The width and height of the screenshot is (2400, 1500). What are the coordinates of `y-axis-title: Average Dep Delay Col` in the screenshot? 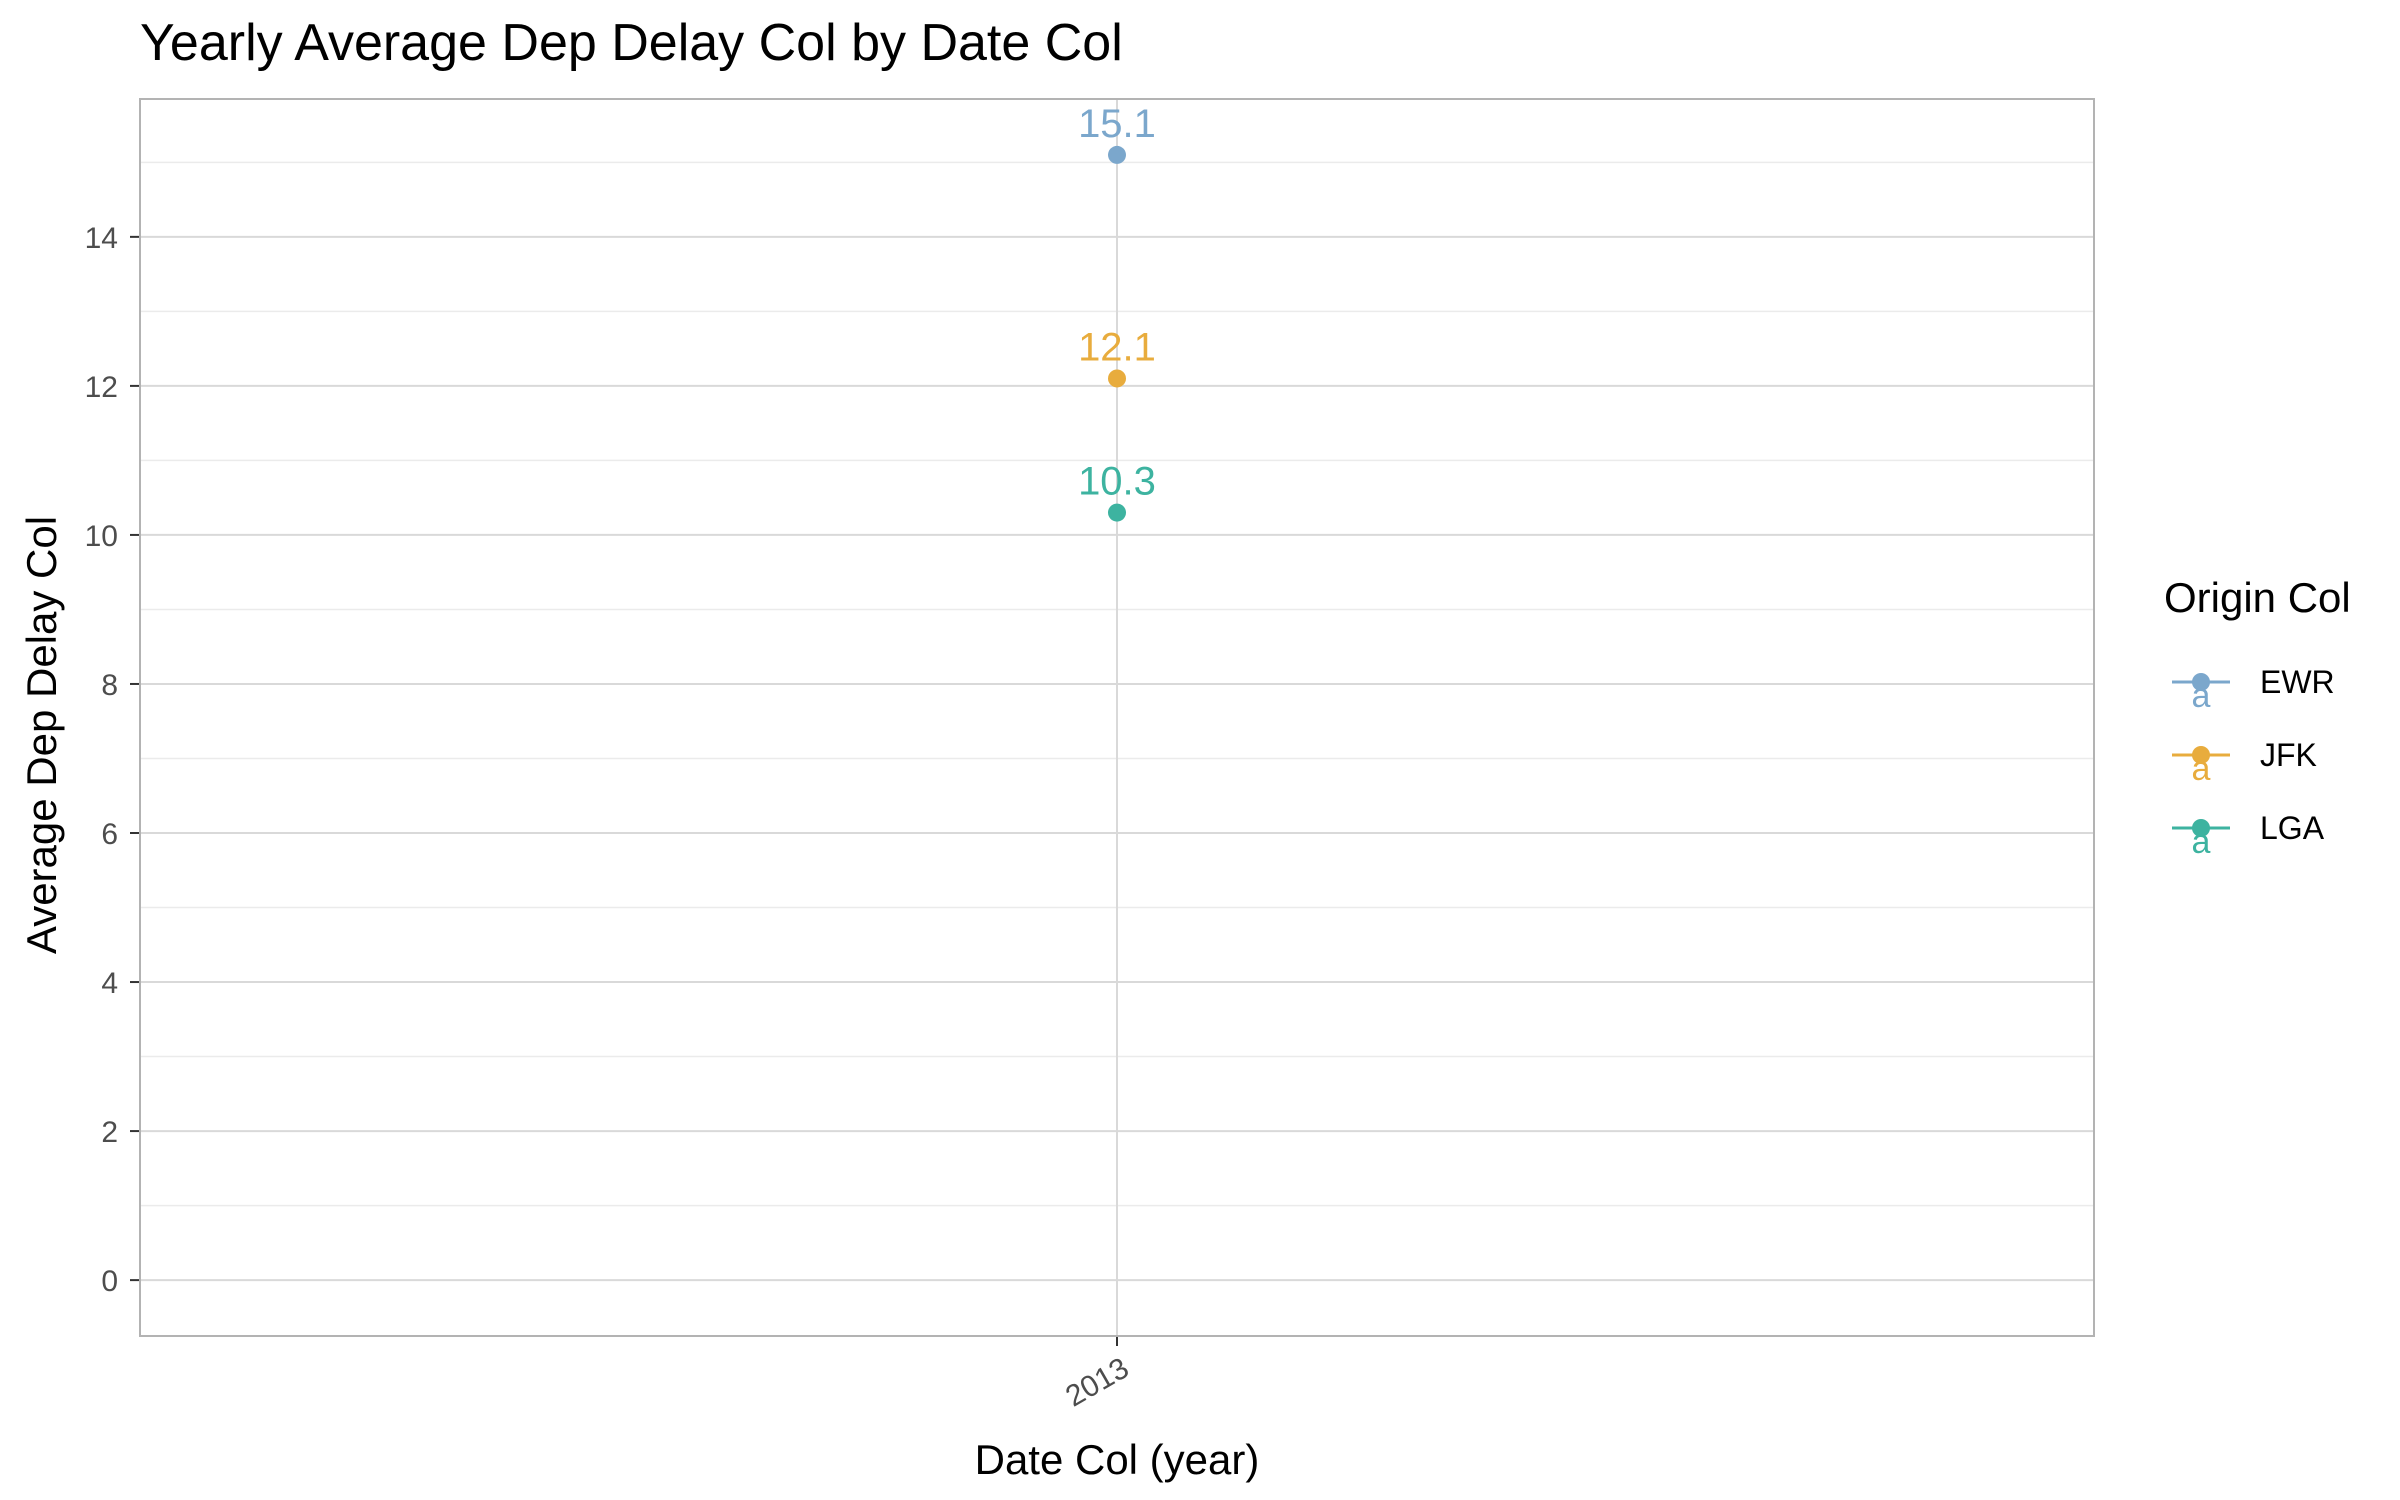 It's located at (41, 735).